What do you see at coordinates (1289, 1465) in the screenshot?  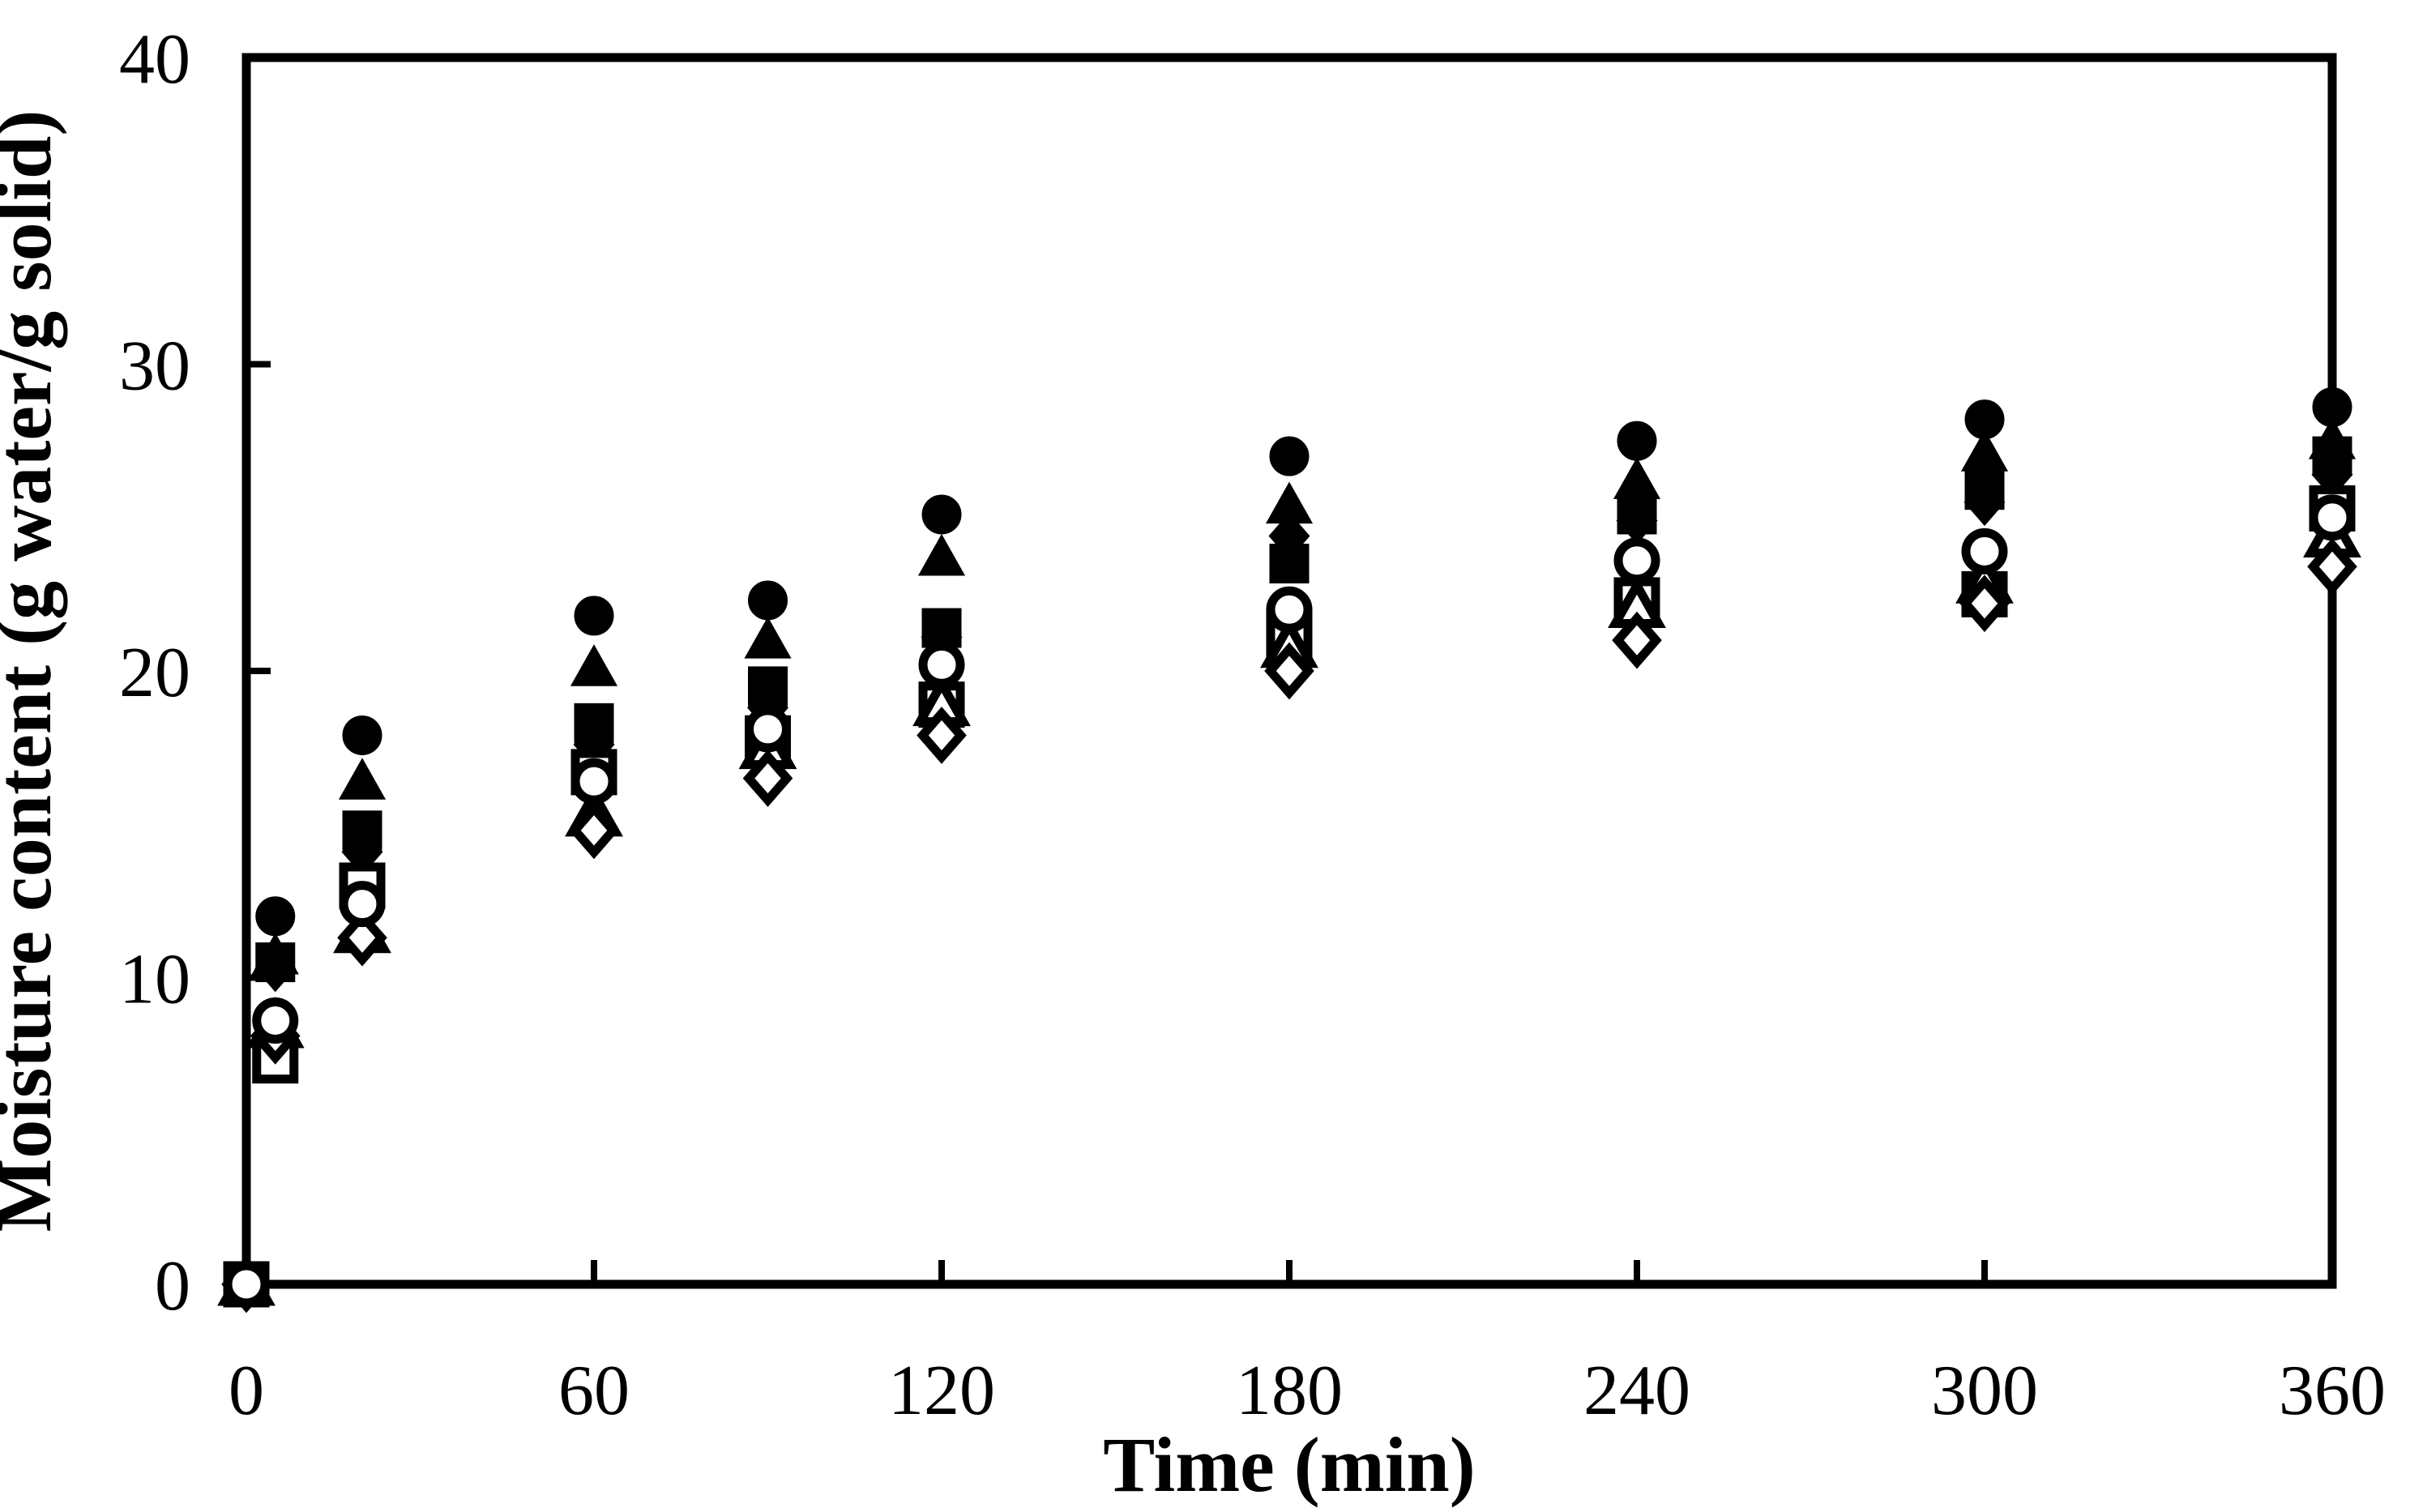 I see `x-axis-label: Time (min)` at bounding box center [1289, 1465].